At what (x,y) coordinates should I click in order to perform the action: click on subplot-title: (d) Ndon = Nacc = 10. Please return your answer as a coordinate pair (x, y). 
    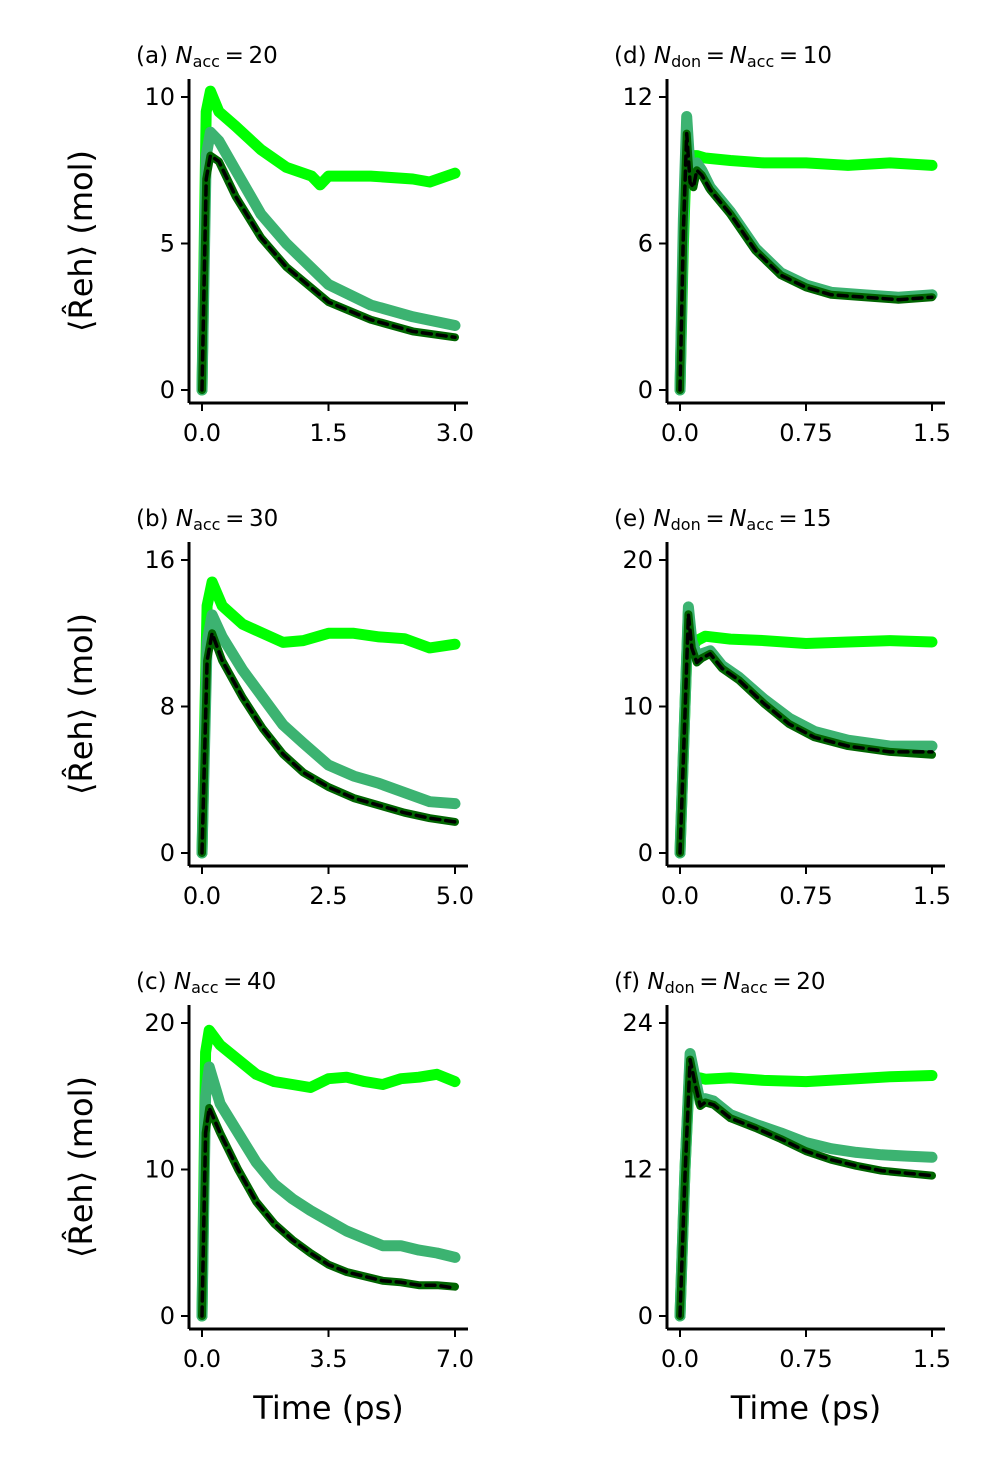
    Looking at the image, I should click on (723, 57).